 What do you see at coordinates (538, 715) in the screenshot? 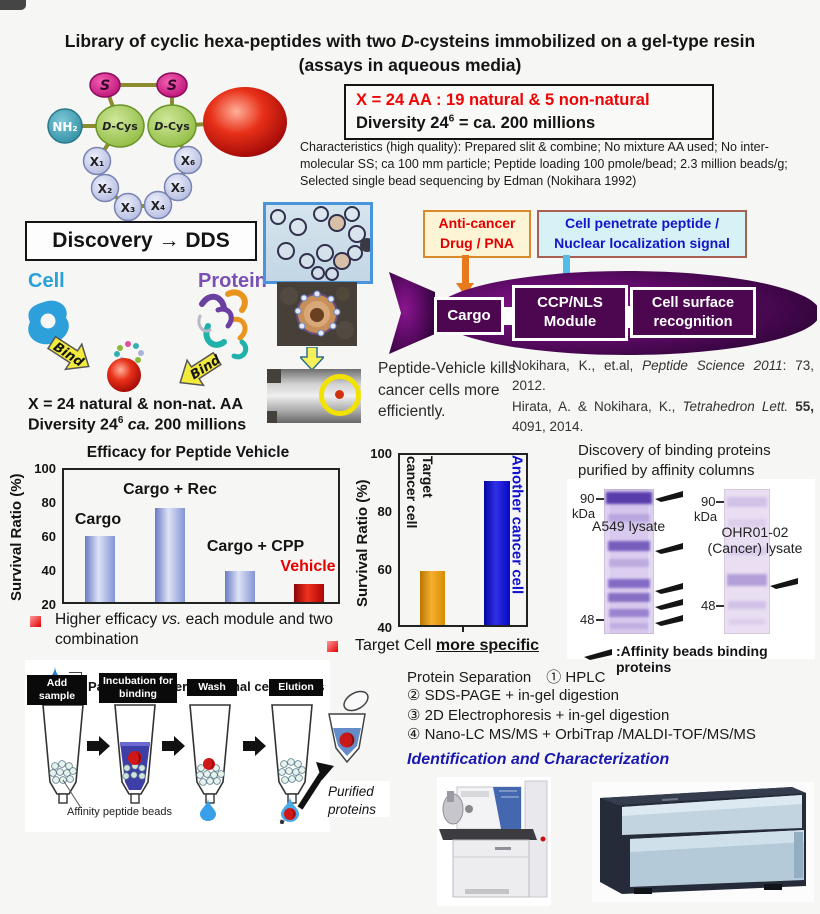
I see `separation-line3: ③ 2D Electrophoresis + in-gel digestion` at bounding box center [538, 715].